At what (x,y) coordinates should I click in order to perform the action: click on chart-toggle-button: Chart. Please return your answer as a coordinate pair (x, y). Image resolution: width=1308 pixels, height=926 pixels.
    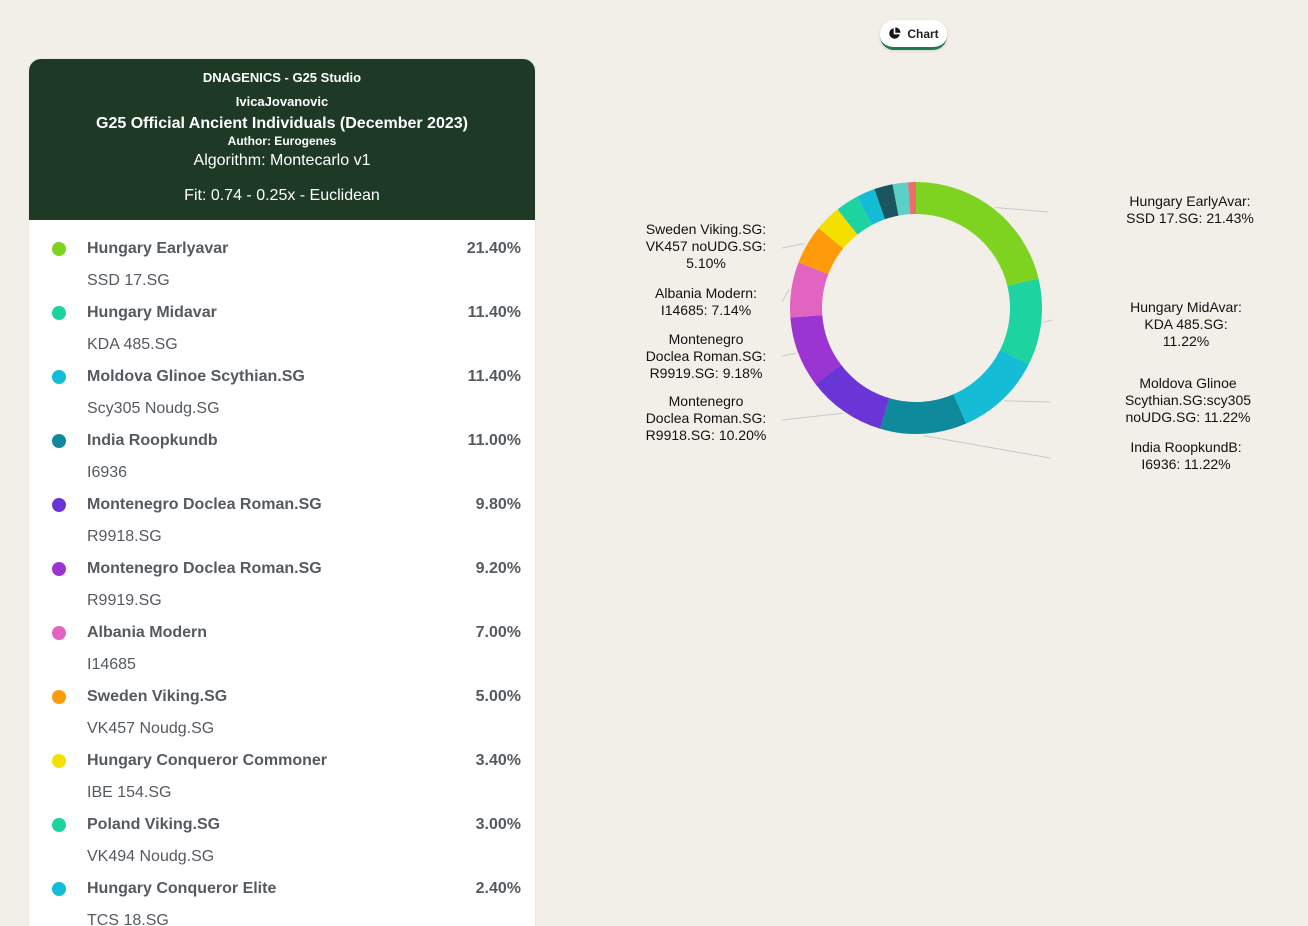
    Looking at the image, I should click on (913, 35).